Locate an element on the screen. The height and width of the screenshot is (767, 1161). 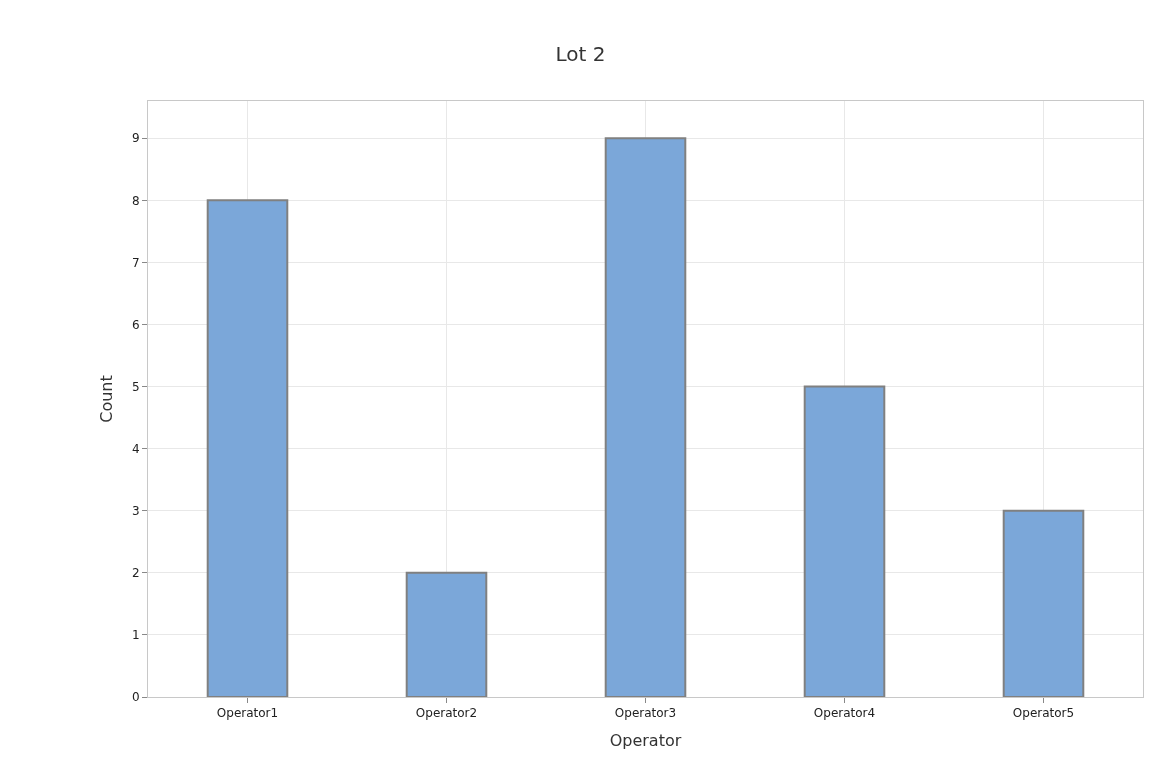
y-tick-label: 3 is located at coordinates (135, 510).